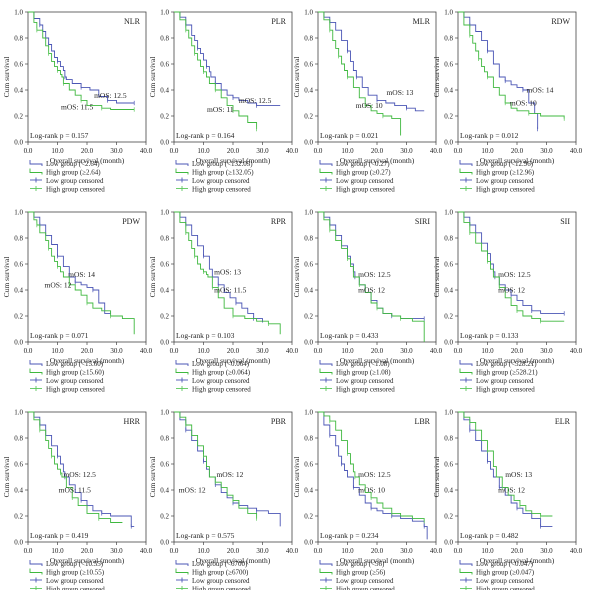 The width and height of the screenshot is (600, 590). Describe the element at coordinates (59, 335) in the screenshot. I see `logrank-text: Log-rank p = 0.071` at that location.